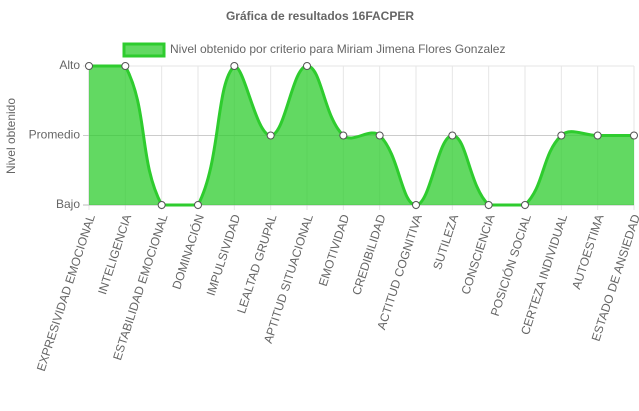 The width and height of the screenshot is (639, 411). What do you see at coordinates (445, 242) in the screenshot?
I see `x-tick-label: SUTILEZA` at bounding box center [445, 242].